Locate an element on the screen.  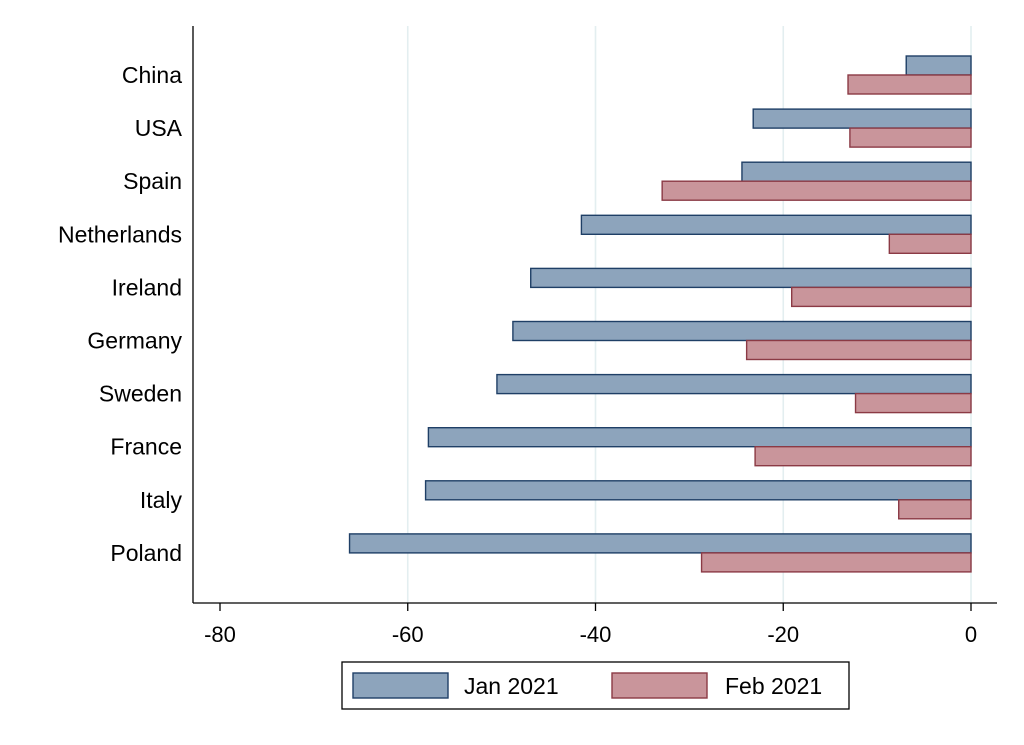
category-label: France is located at coordinates (146, 447).